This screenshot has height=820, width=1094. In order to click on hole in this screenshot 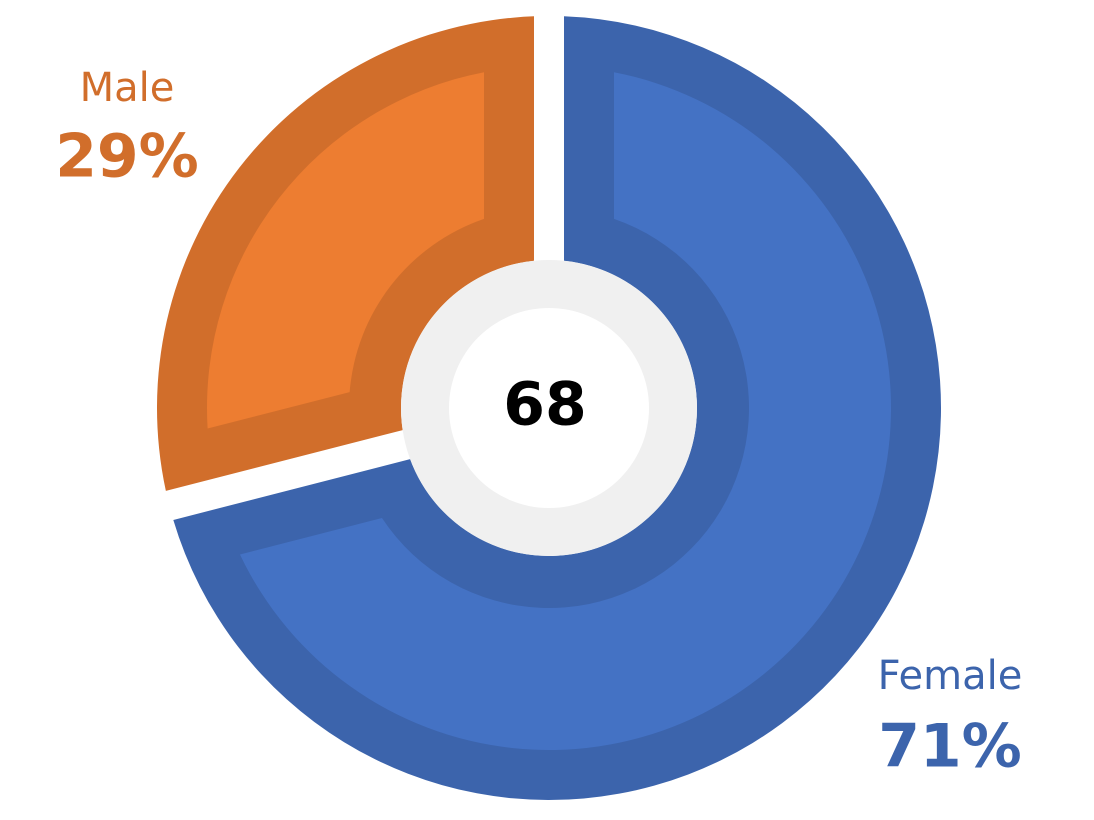, I will do `click(549, 408)`.